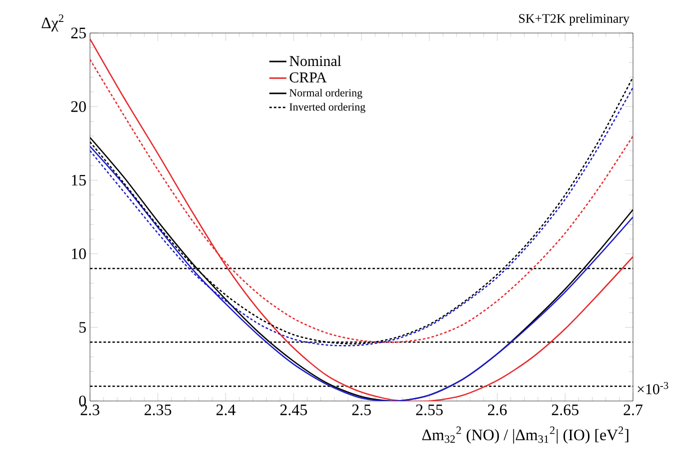 The width and height of the screenshot is (685, 468). What do you see at coordinates (565, 410) in the screenshot?
I see `x-tick-label: 2.65` at bounding box center [565, 410].